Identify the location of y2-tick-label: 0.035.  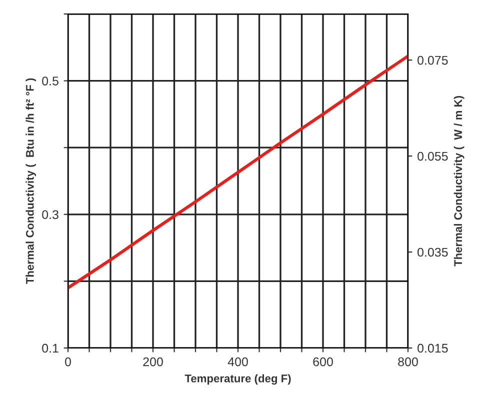
(433, 252).